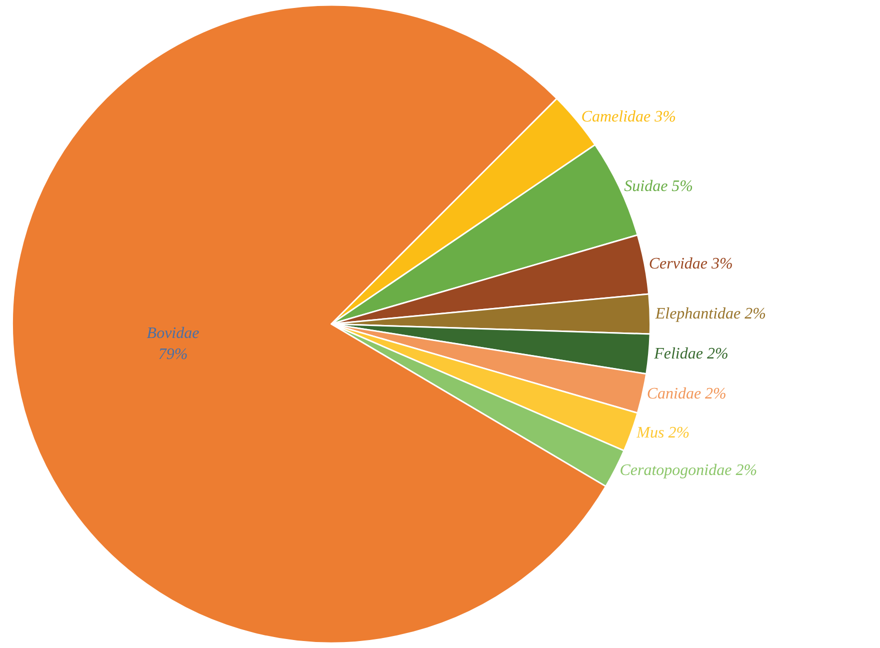  Describe the element at coordinates (173, 333) in the screenshot. I see `slice-label: Bovidae` at that location.